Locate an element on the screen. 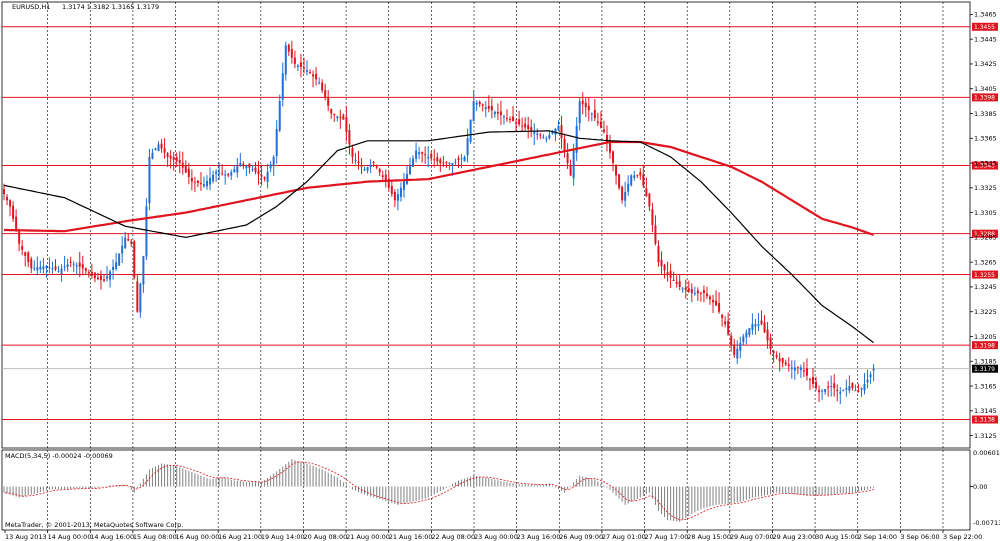 This screenshot has height=541, width=1000. x-tick-label: 22 Aug 08:00 is located at coordinates (453, 537).